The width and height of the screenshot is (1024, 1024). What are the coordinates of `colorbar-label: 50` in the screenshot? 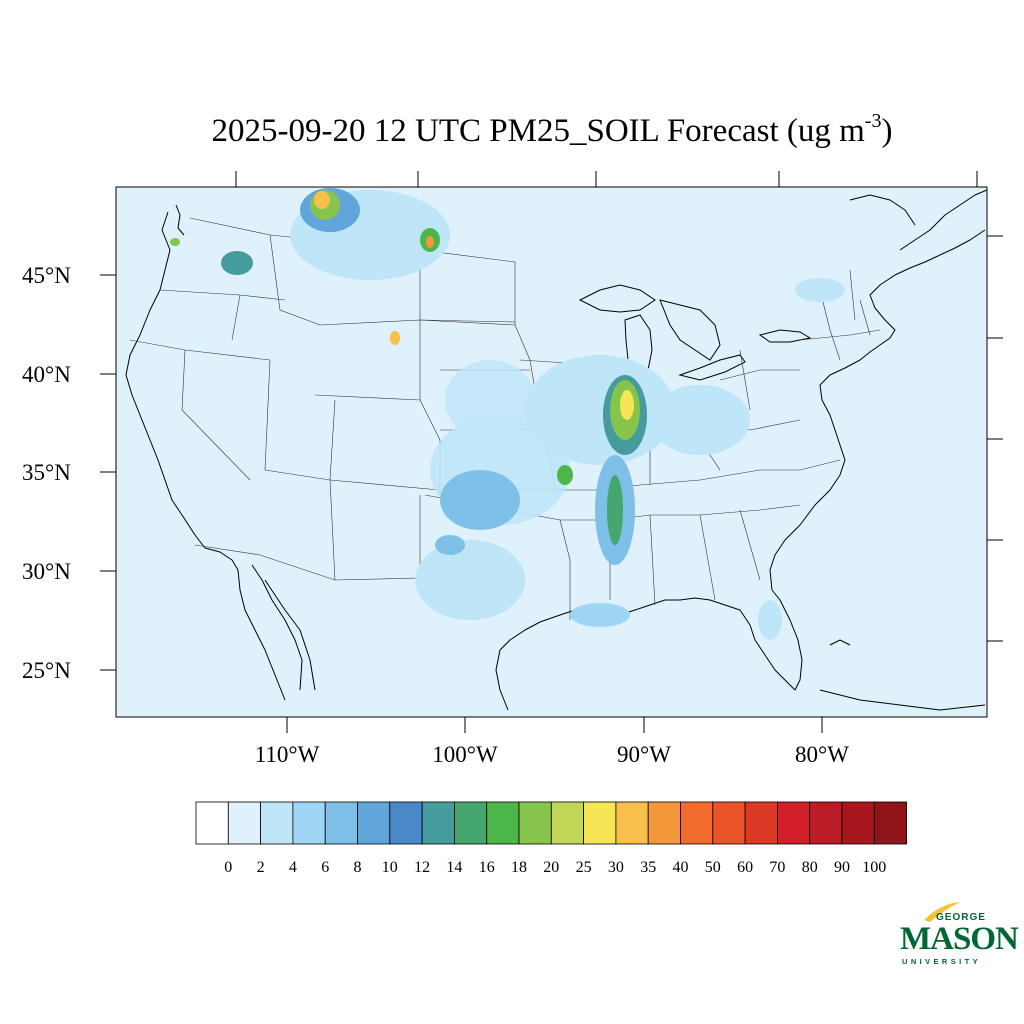 It's located at (713, 867).